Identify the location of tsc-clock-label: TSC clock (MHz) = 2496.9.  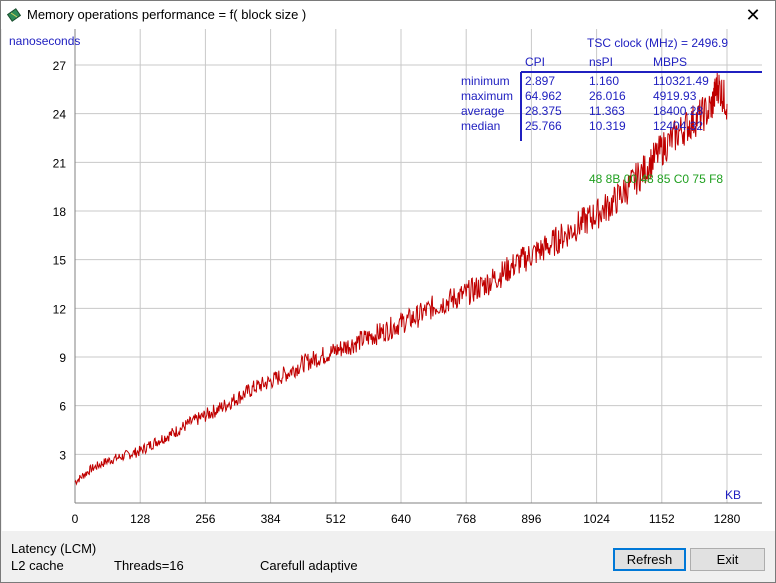
(657, 43).